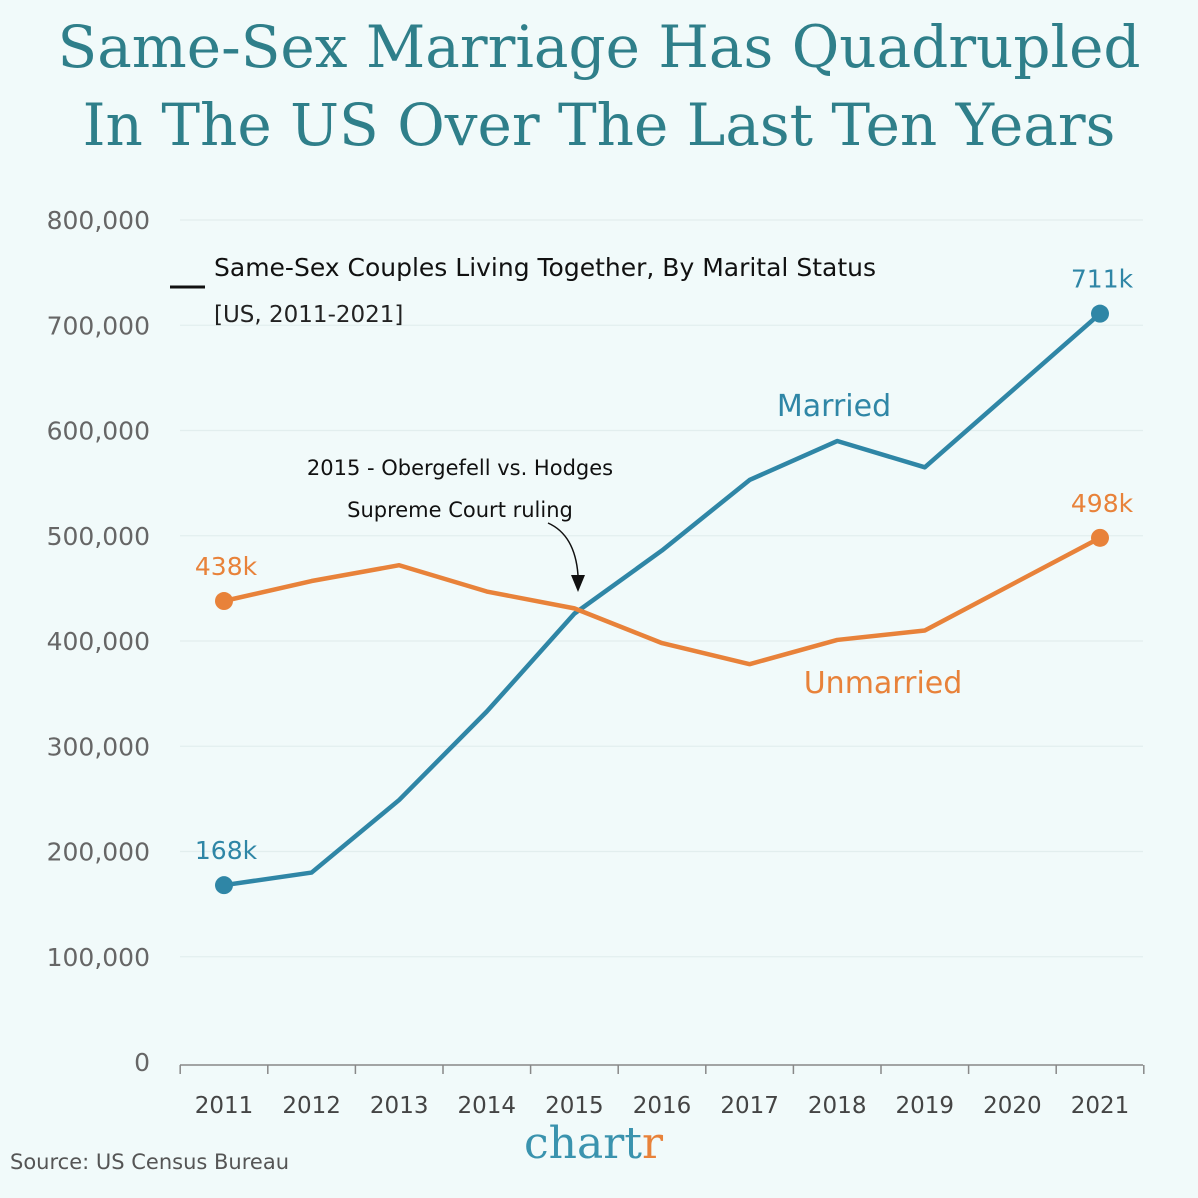 This screenshot has height=1198, width=1198. I want to click on annotation-arrowhead-icon, so click(578, 583).